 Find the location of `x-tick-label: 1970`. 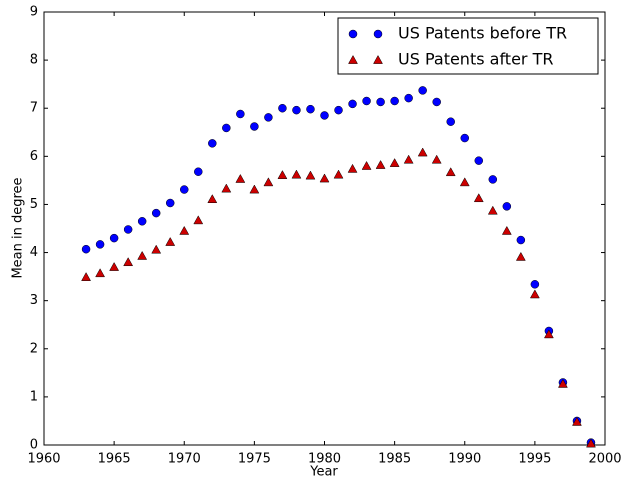

x-tick-label: 1970 is located at coordinates (184, 459).